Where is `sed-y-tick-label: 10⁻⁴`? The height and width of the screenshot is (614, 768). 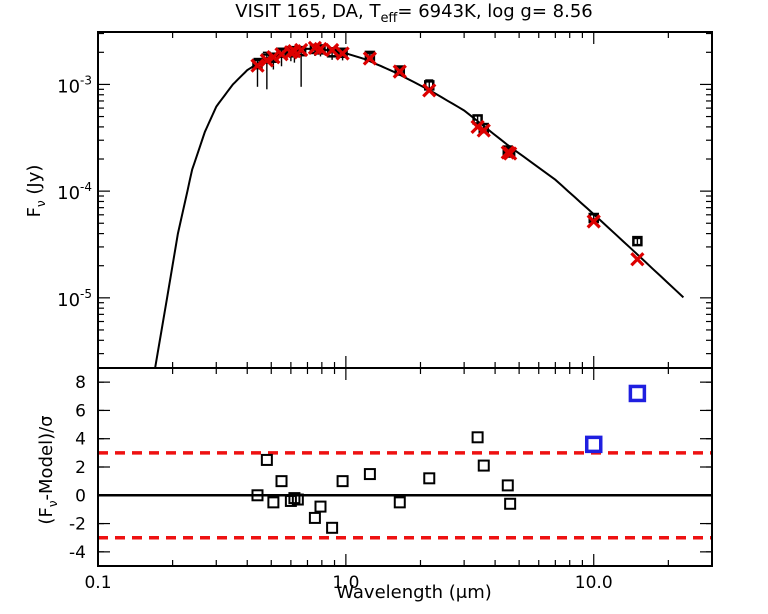
sed-y-tick-label: 10⁻⁴ is located at coordinates (74, 192).